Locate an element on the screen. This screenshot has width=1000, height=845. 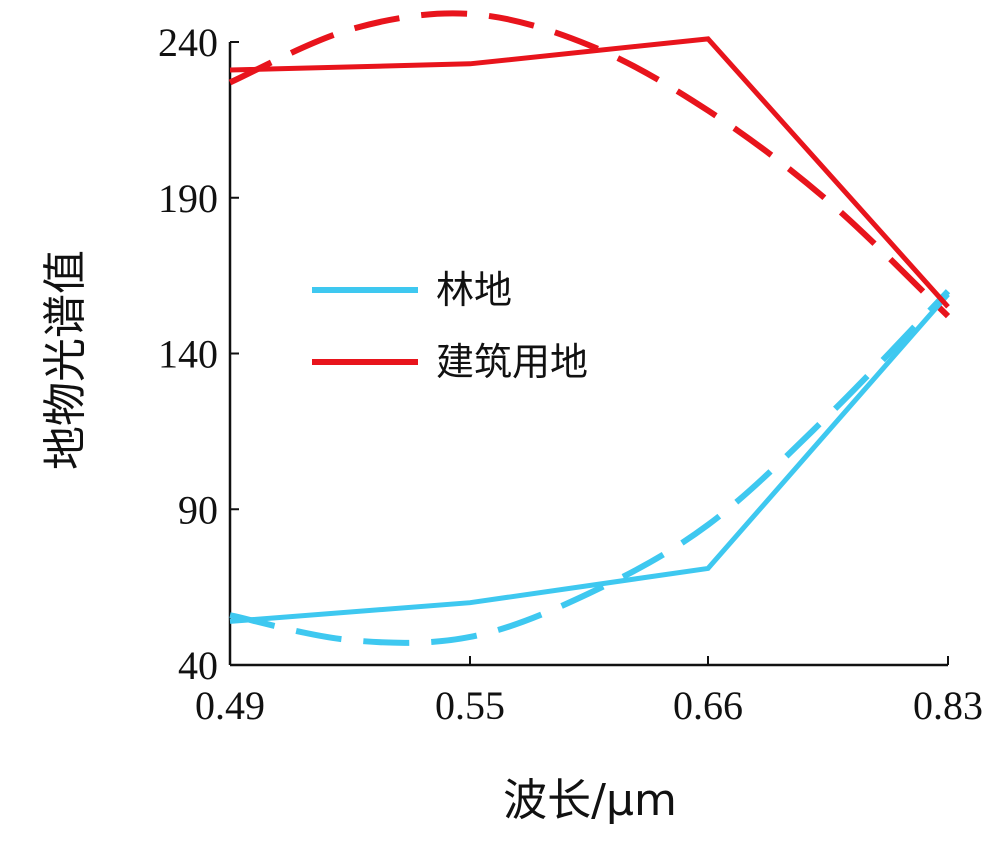
y-tick-label: 240 is located at coordinates (188, 42).